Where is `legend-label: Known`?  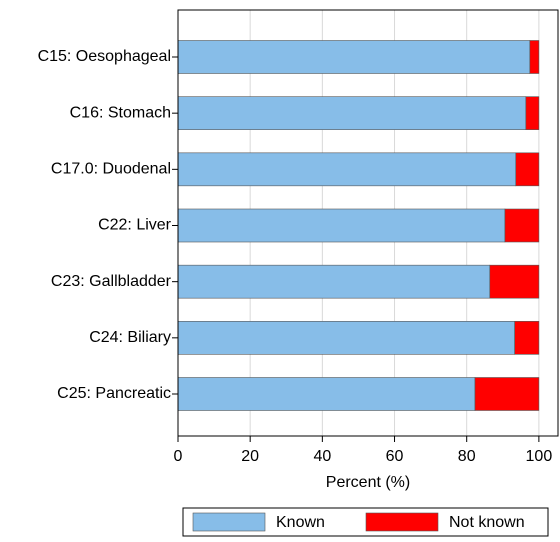 legend-label: Known is located at coordinates (300, 522).